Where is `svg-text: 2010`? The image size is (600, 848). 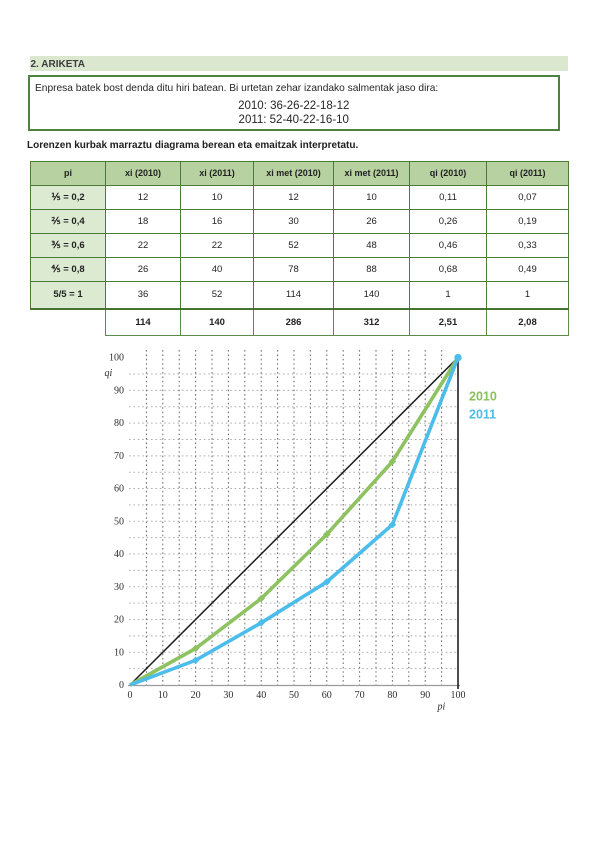
svg-text: 2010 is located at coordinates (483, 397).